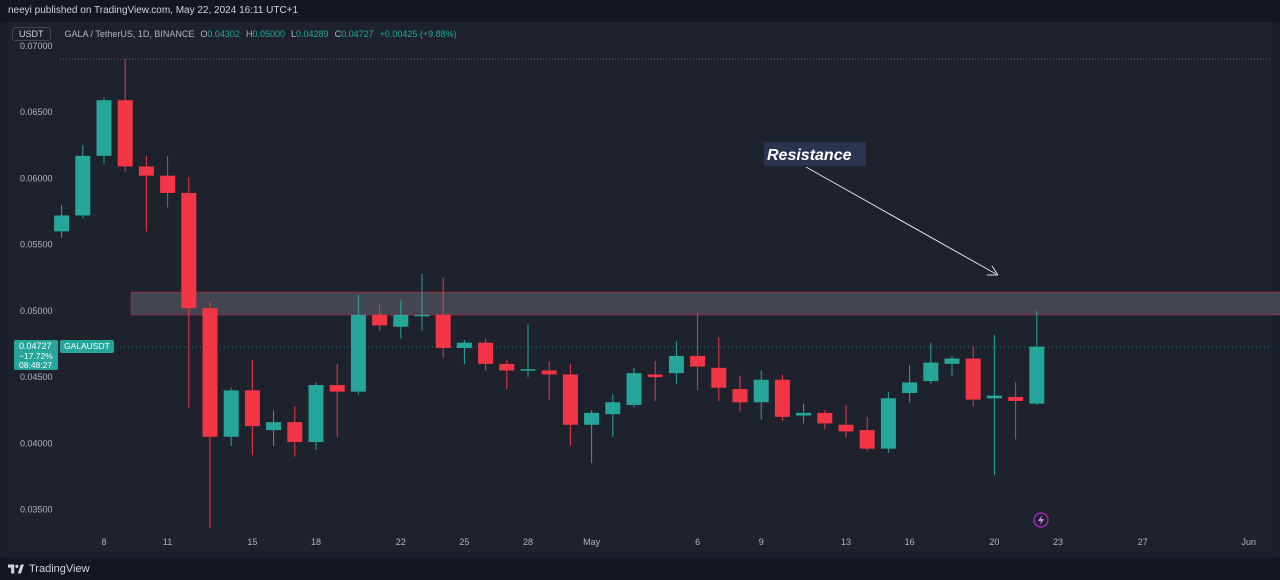  What do you see at coordinates (418, 34) in the screenshot?
I see `change-value: +0.00425 (+9.88%)` at bounding box center [418, 34].